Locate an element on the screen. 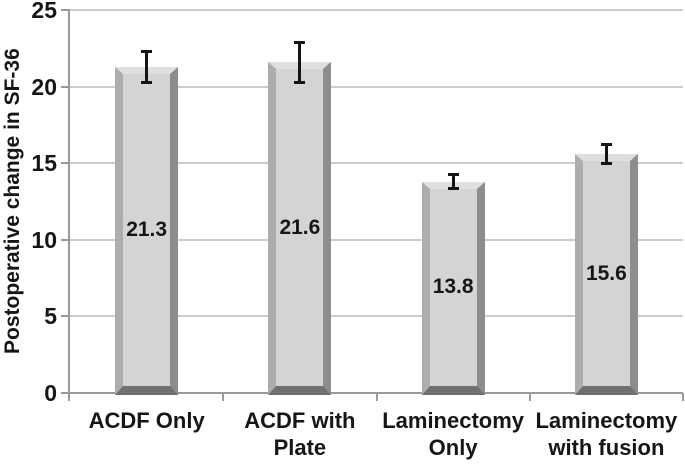  y-tick-label: 0 is located at coordinates (50, 393).